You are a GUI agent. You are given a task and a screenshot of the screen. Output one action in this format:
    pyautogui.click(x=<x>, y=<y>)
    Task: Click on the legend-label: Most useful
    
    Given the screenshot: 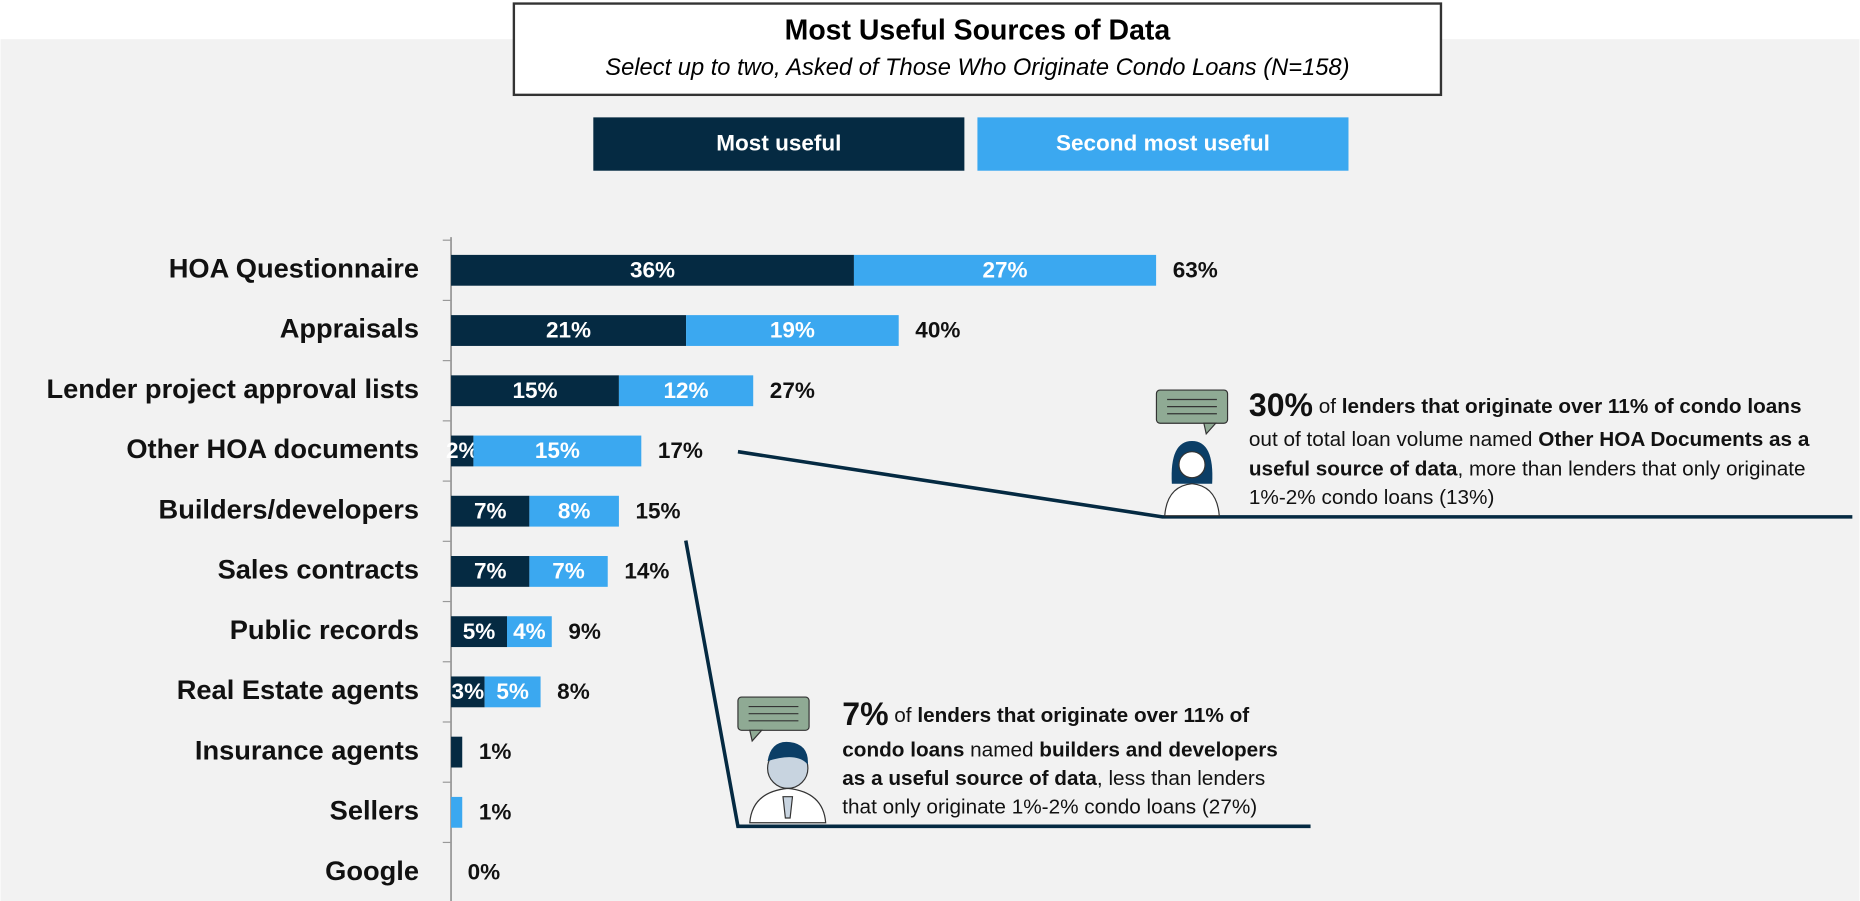 What is the action you would take?
    pyautogui.click(x=778, y=143)
    